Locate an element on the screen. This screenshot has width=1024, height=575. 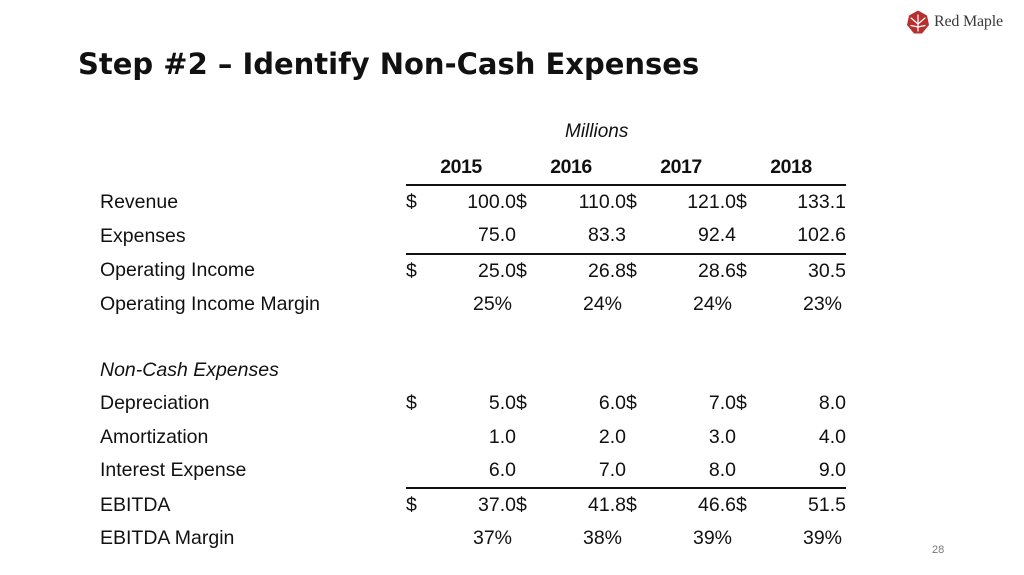
row-label: Operating Income Margin is located at coordinates (210, 303).